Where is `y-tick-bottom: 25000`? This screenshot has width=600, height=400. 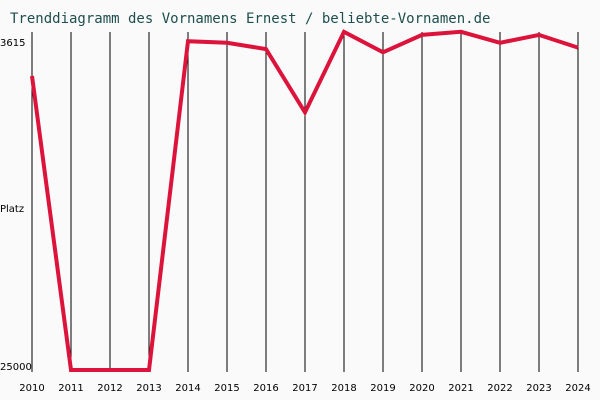 y-tick-bottom: 25000 is located at coordinates (16, 367).